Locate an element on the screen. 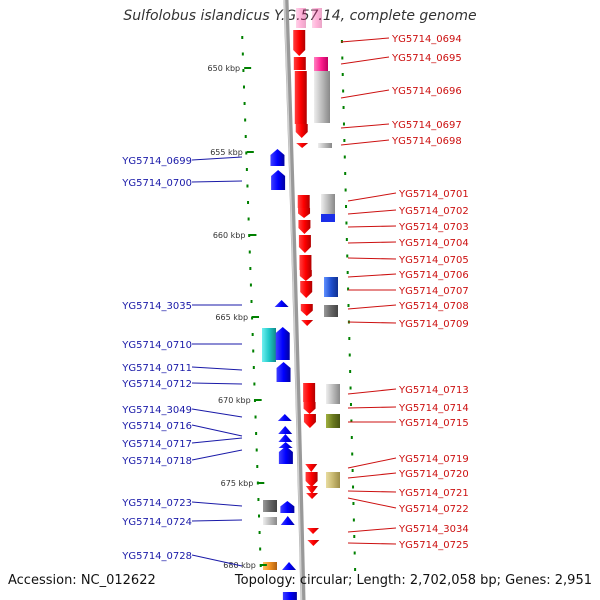  gene-label-forward: YG5714_0708 is located at coordinates (433, 306).